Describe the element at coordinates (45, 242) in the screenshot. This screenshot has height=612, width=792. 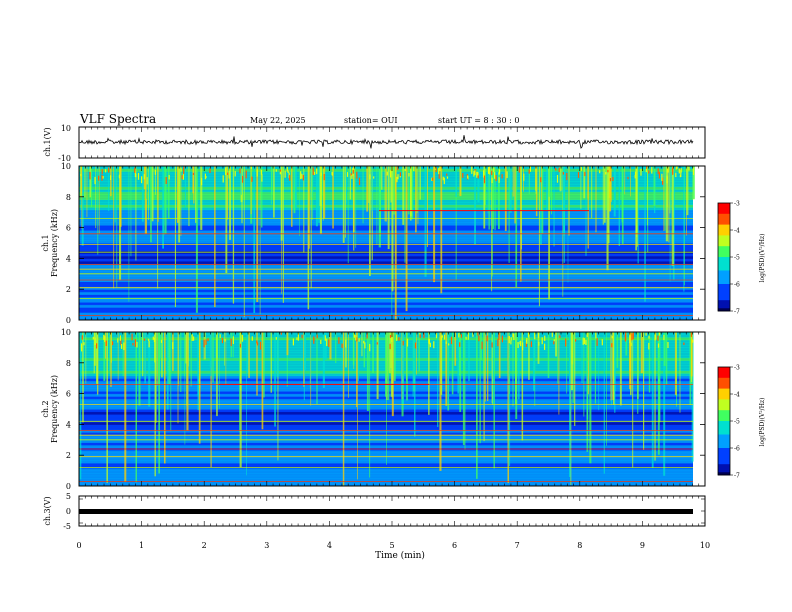
I see `ch1-spectrogram-ylabel: ch.1` at that location.